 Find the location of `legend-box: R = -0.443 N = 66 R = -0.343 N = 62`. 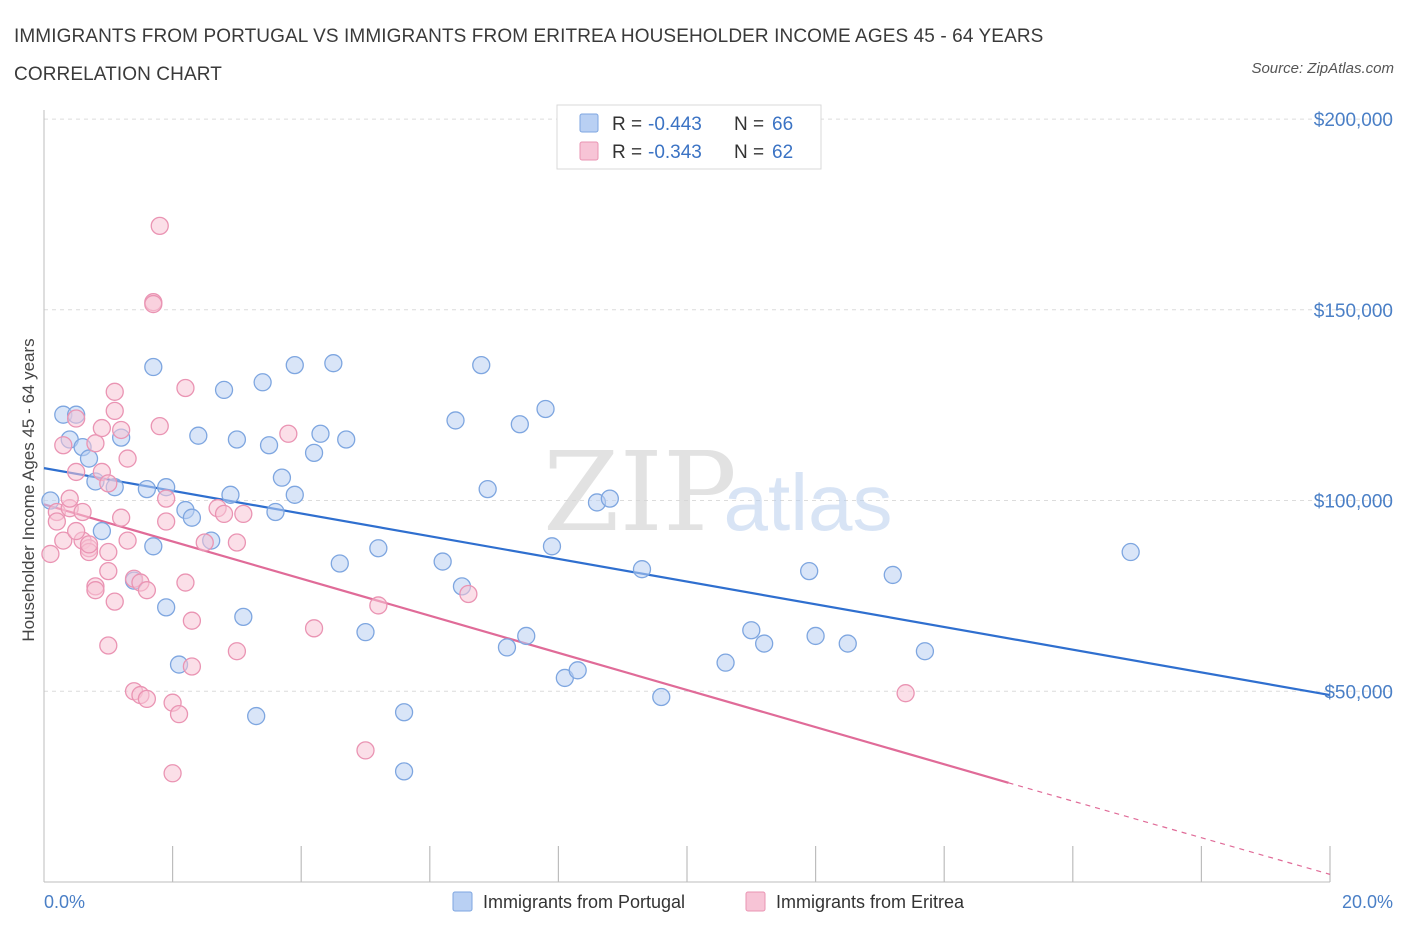

legend-box: R = -0.443 N = 66 R = -0.343 N = 62 is located at coordinates (689, 137).